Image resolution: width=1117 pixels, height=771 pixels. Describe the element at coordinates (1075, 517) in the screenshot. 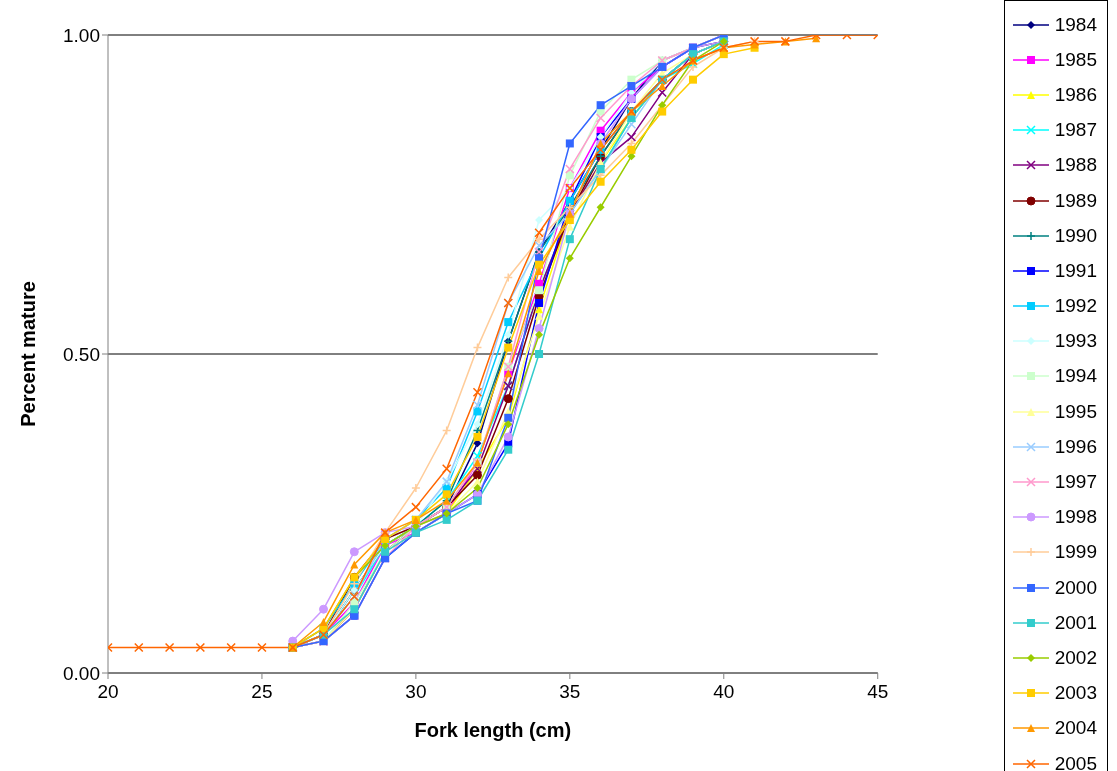

I see `legend-label: 1998` at that location.